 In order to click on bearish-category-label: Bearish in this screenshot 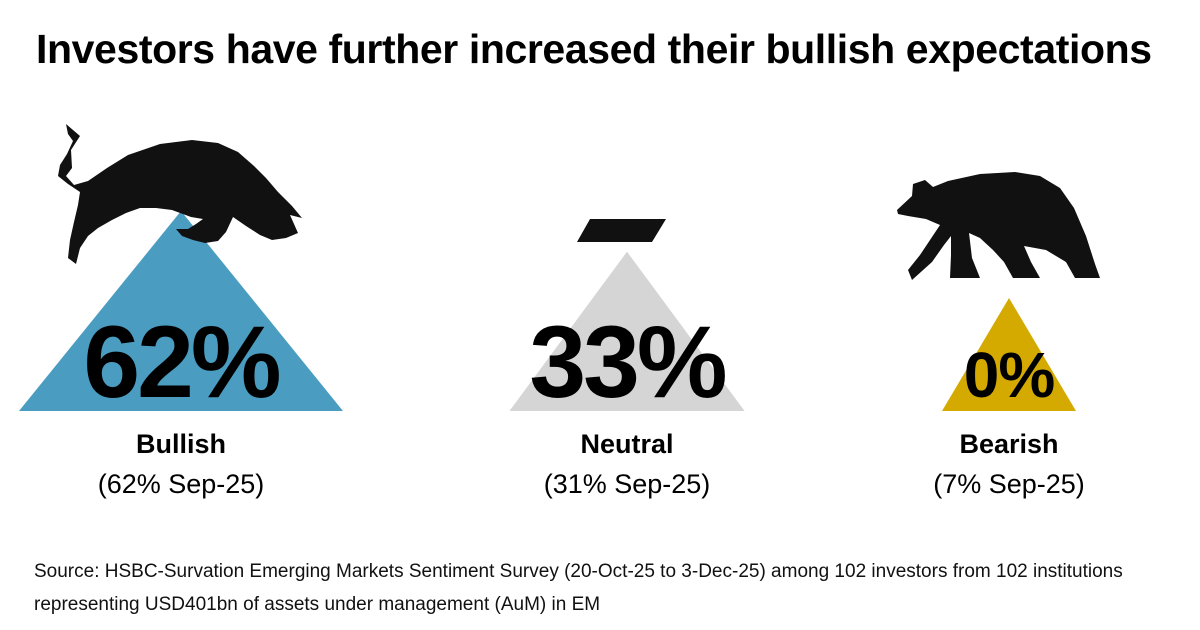, I will do `click(1008, 444)`.